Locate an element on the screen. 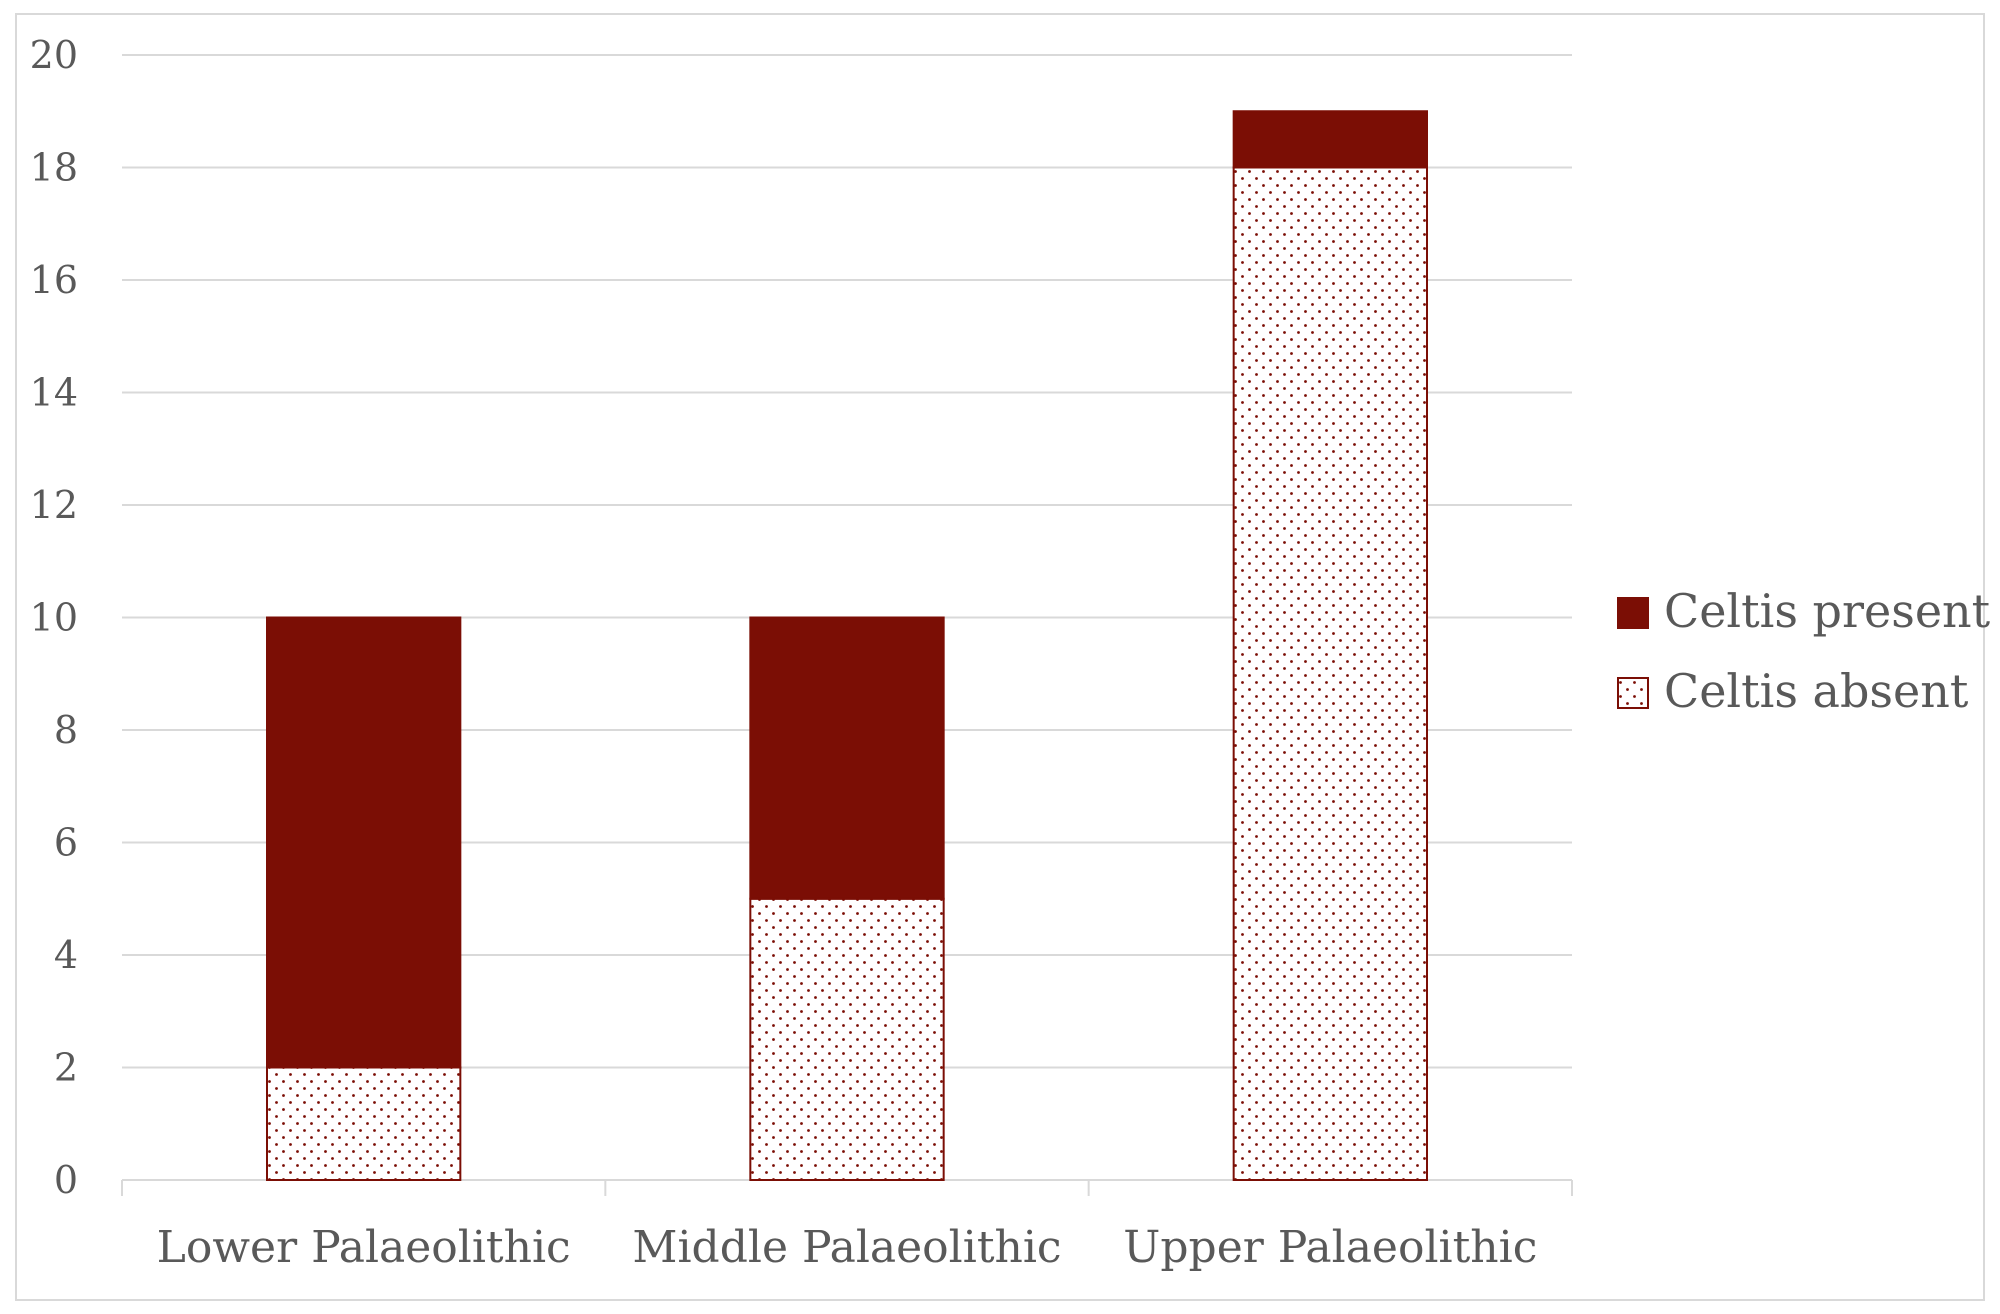 This screenshot has height=1314, width=2000. y-tick-label-2: 2 is located at coordinates (66, 1068).